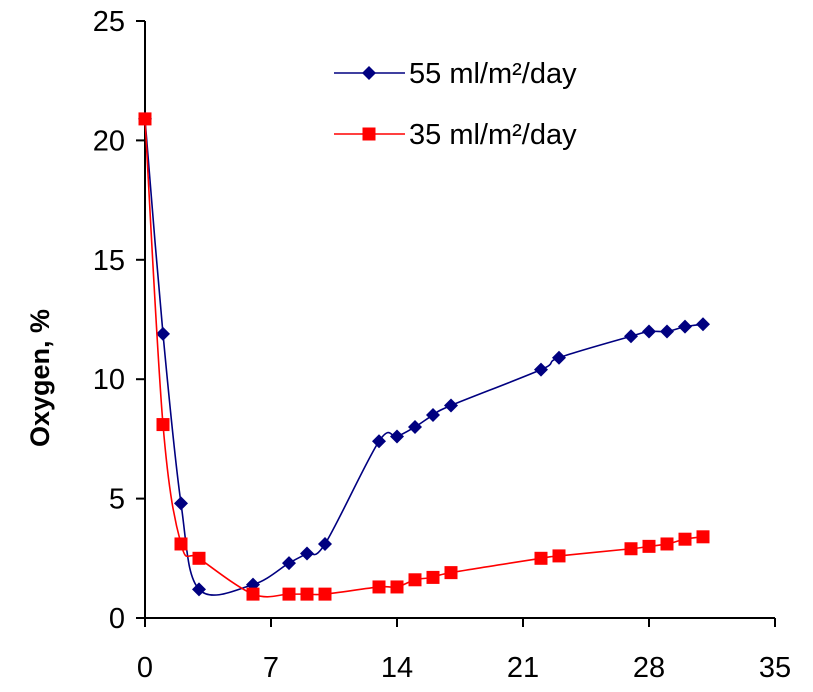 The image size is (813, 692). I want to click on legend: 55 ml/m²/day 35 ml/m²/day, so click(455, 104).